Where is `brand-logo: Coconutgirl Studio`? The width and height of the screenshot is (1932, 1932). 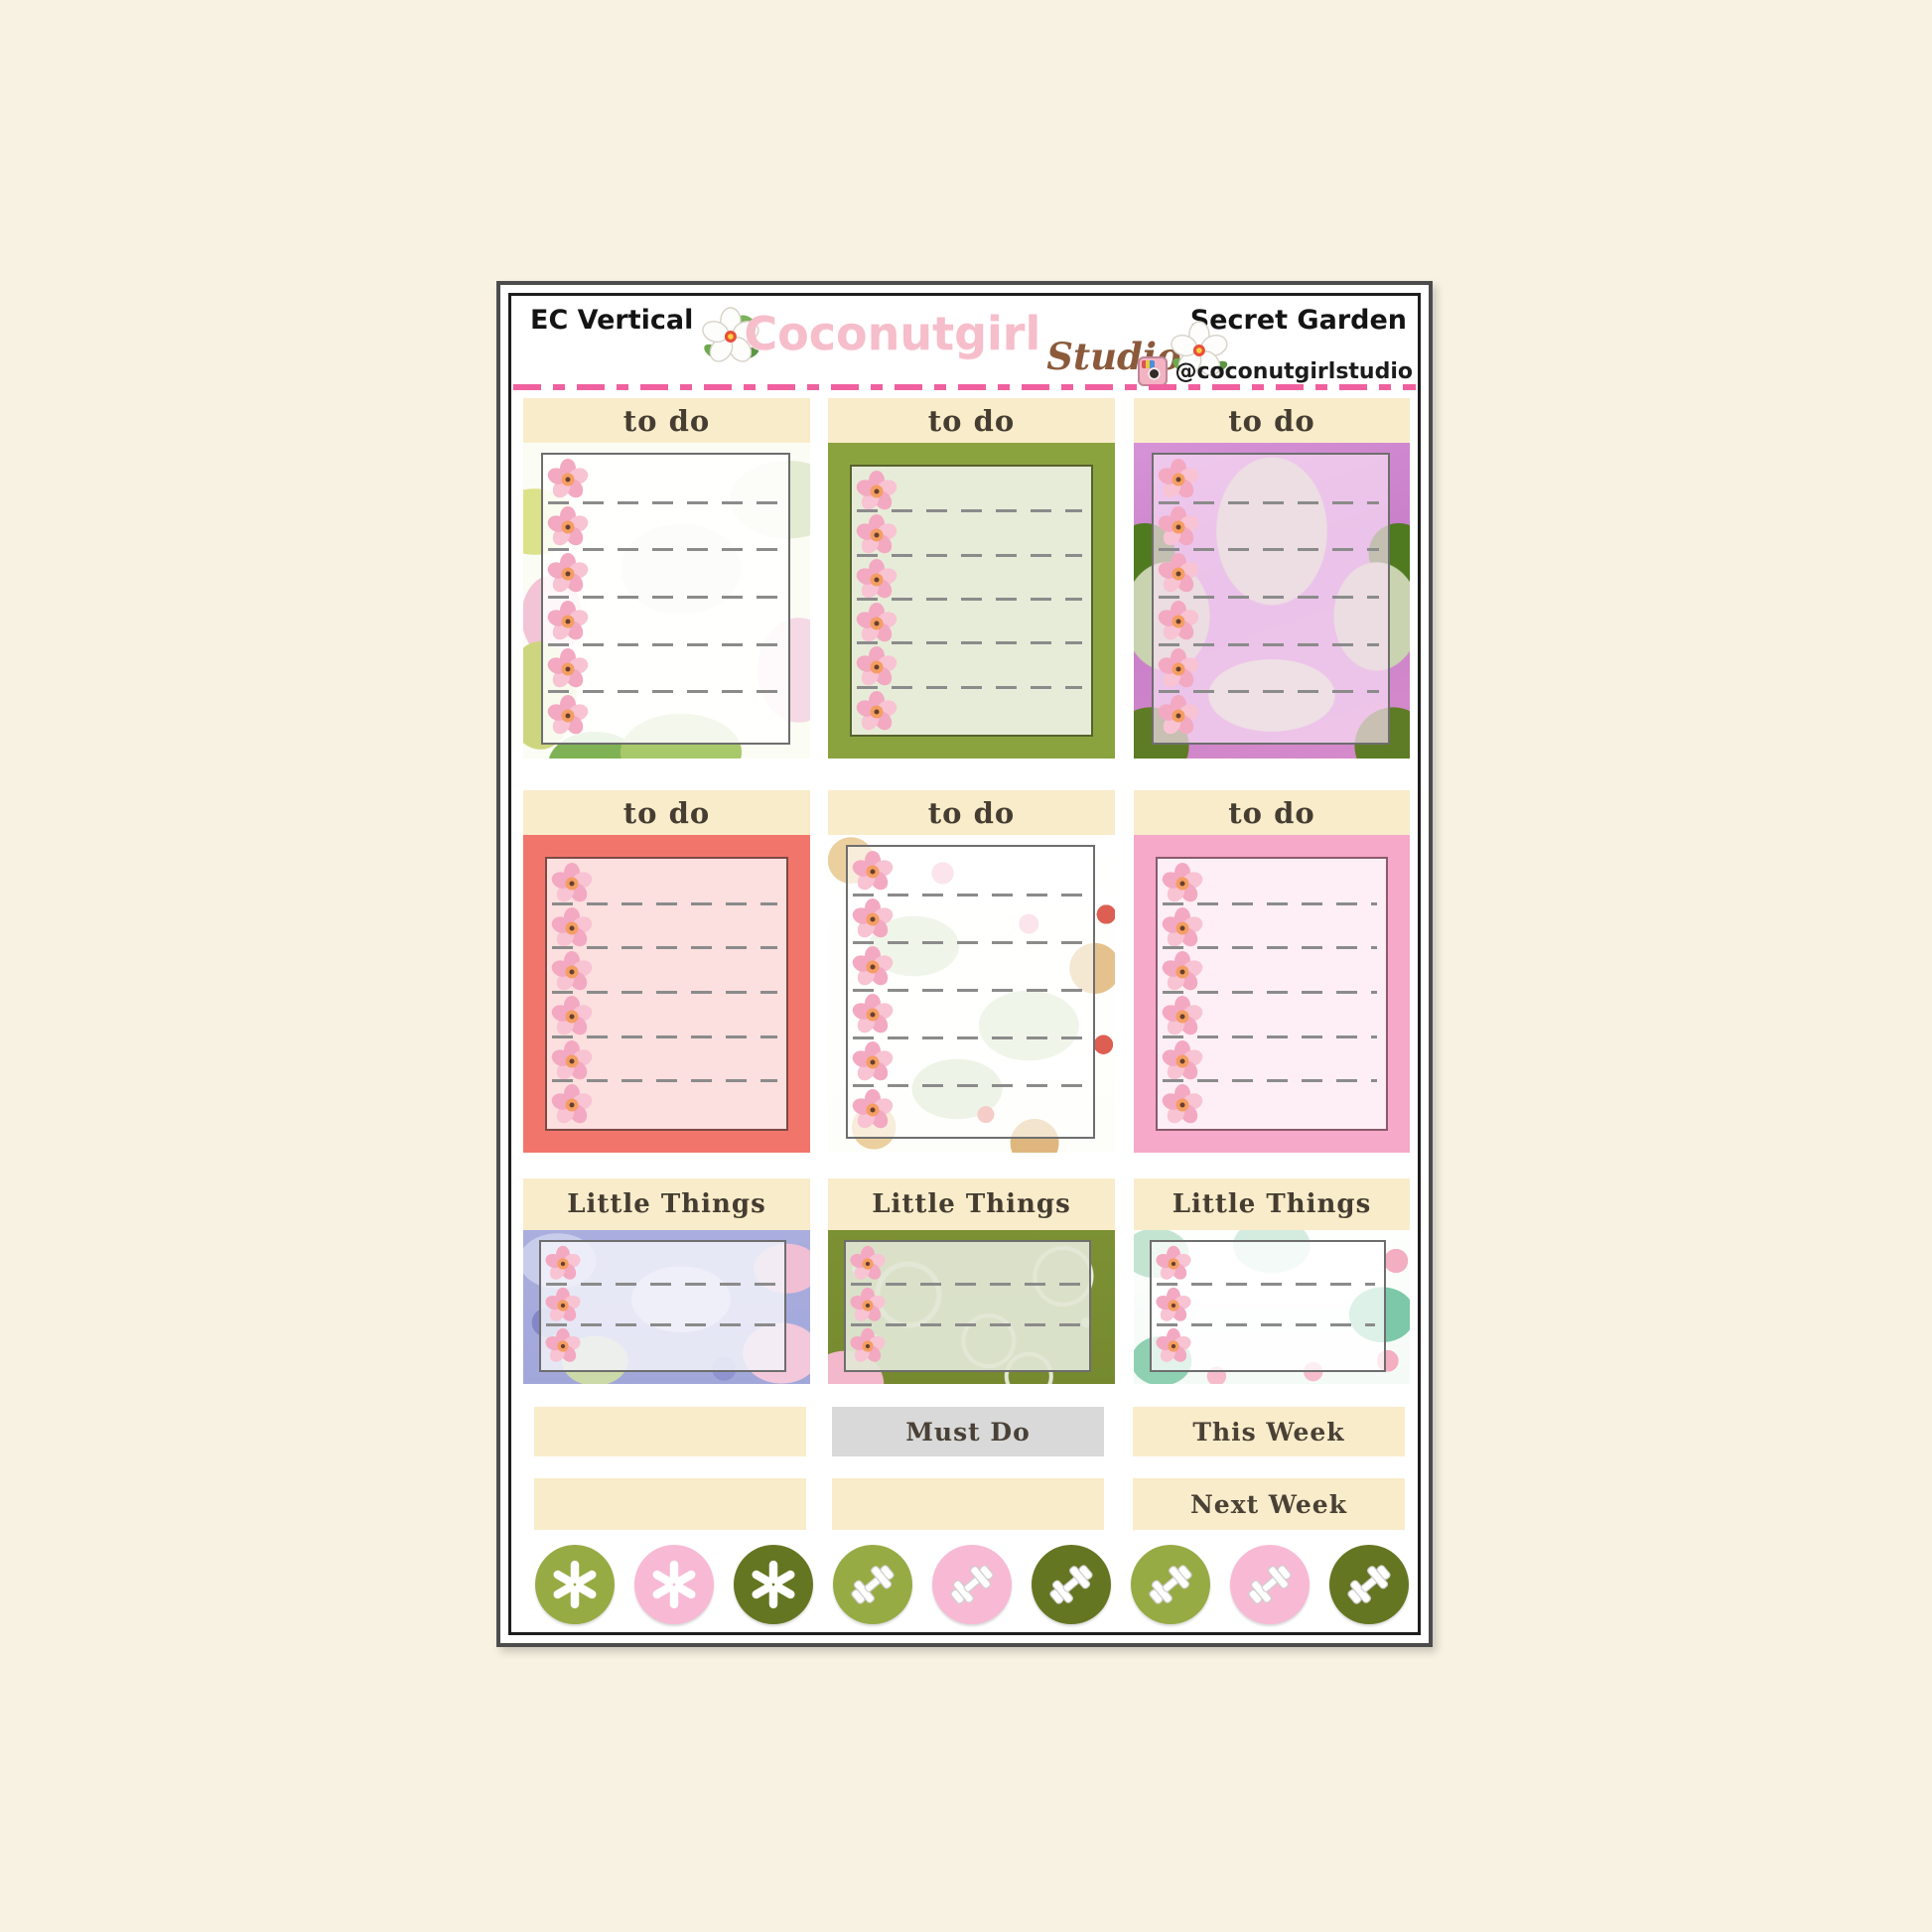
brand-logo: Coconutgirl Studio is located at coordinates (964, 346).